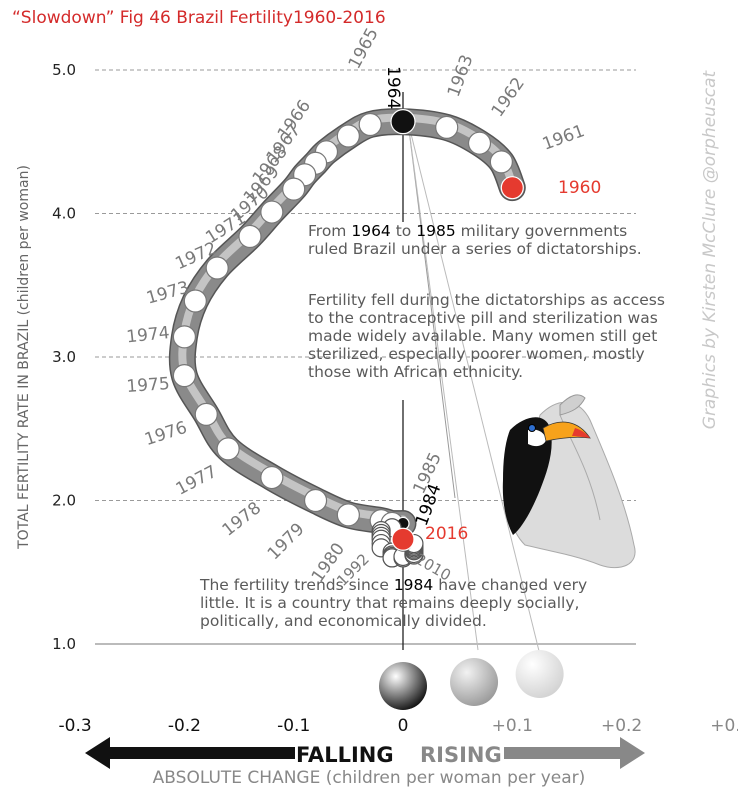 Image resolution: width=738 pixels, height=794 pixels. I want to click on data-point-1970, so click(294, 189).